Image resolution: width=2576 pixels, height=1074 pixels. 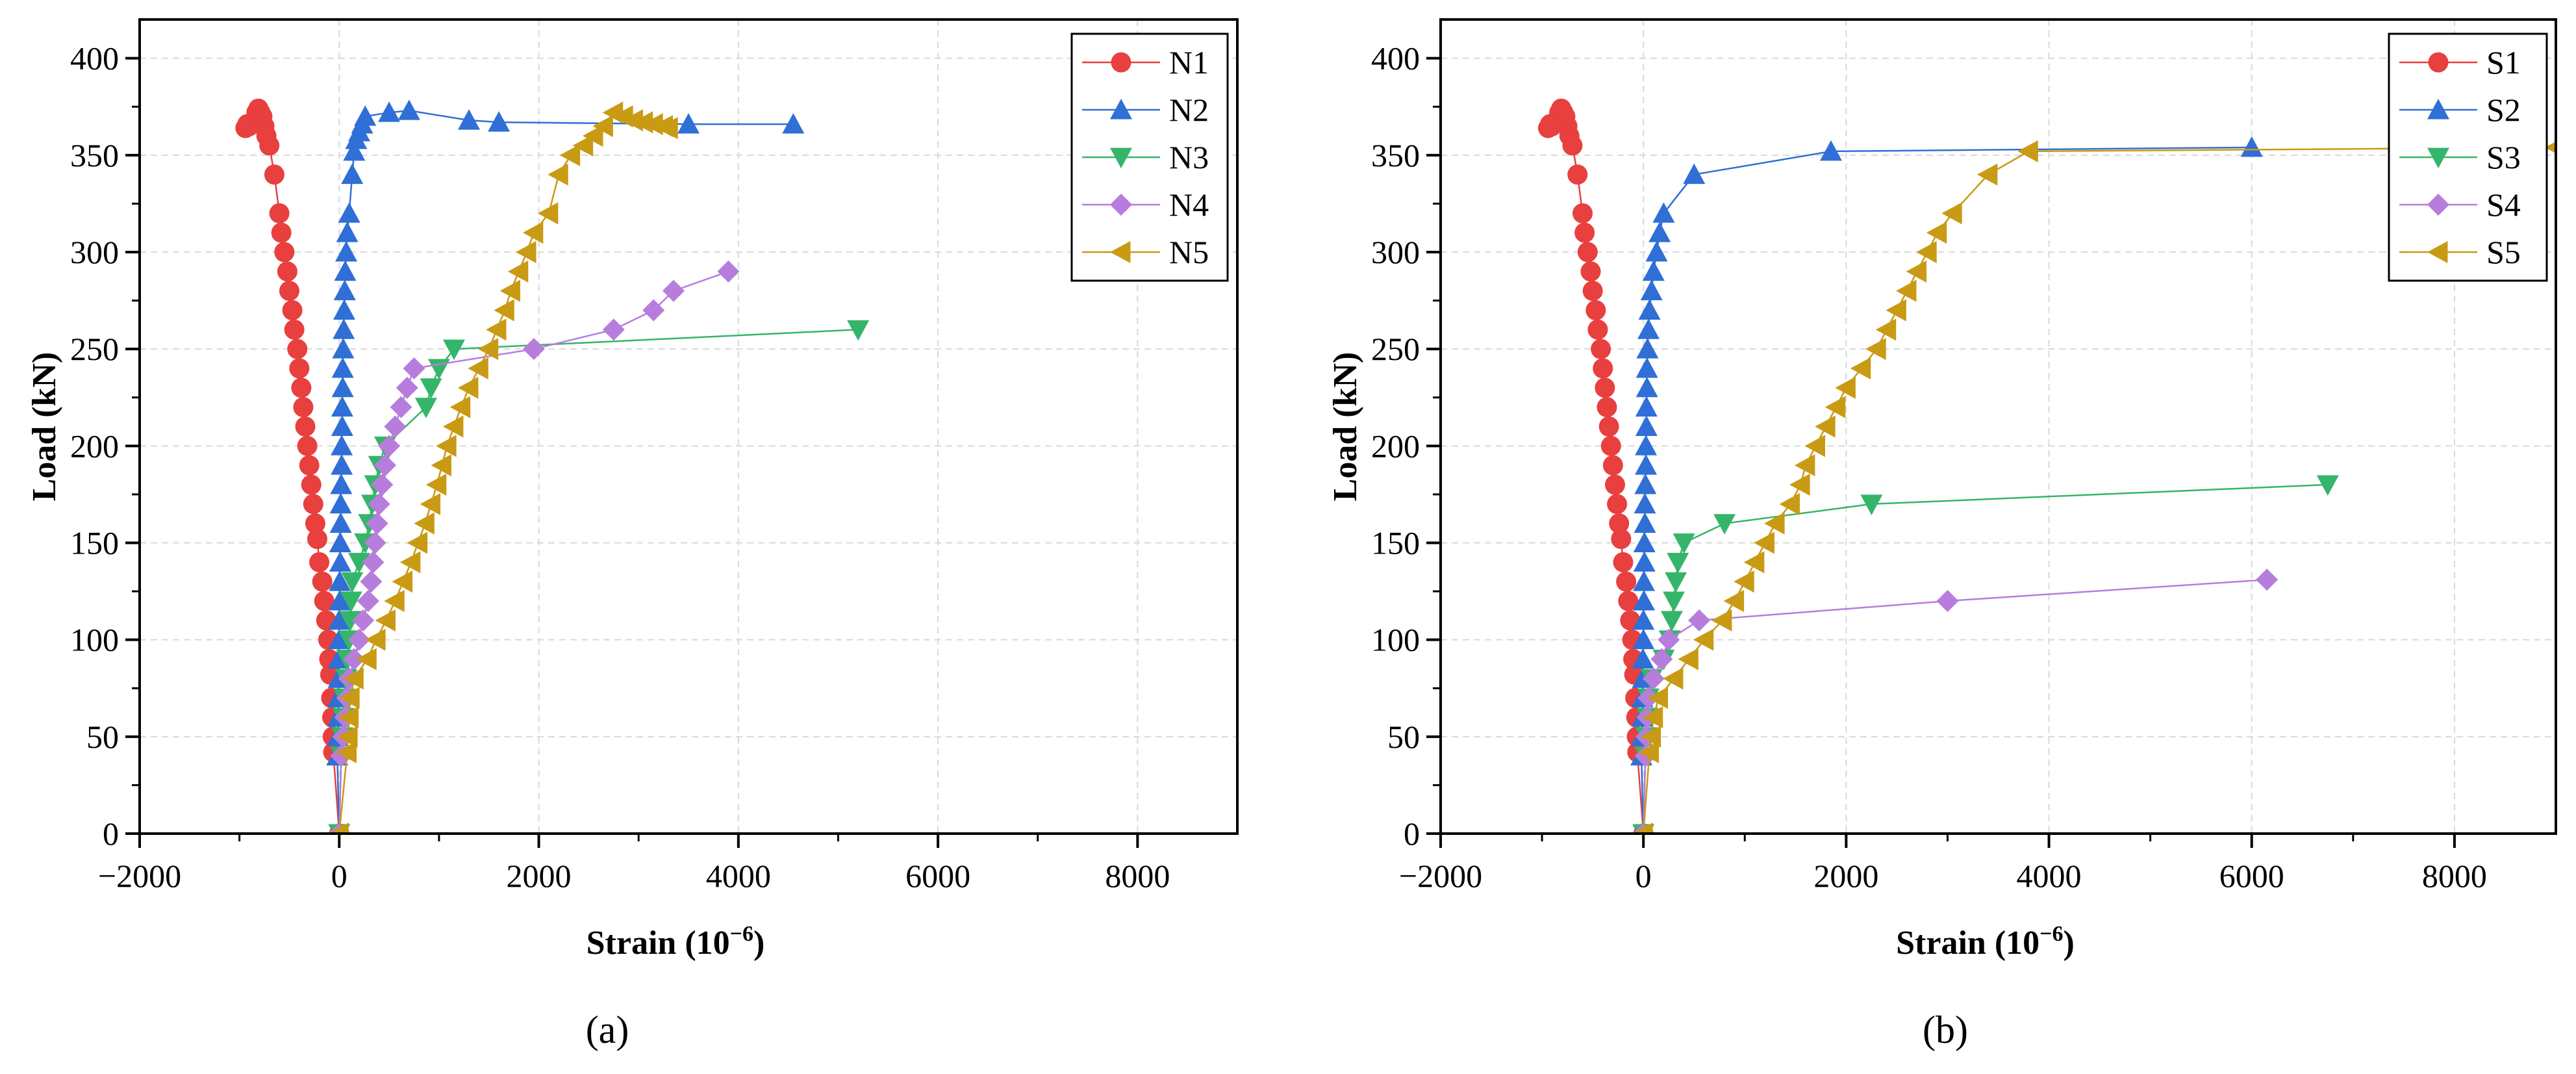 What do you see at coordinates (2468, 157) in the screenshot?
I see `legend: S1 S2 S3 S4 S5` at bounding box center [2468, 157].